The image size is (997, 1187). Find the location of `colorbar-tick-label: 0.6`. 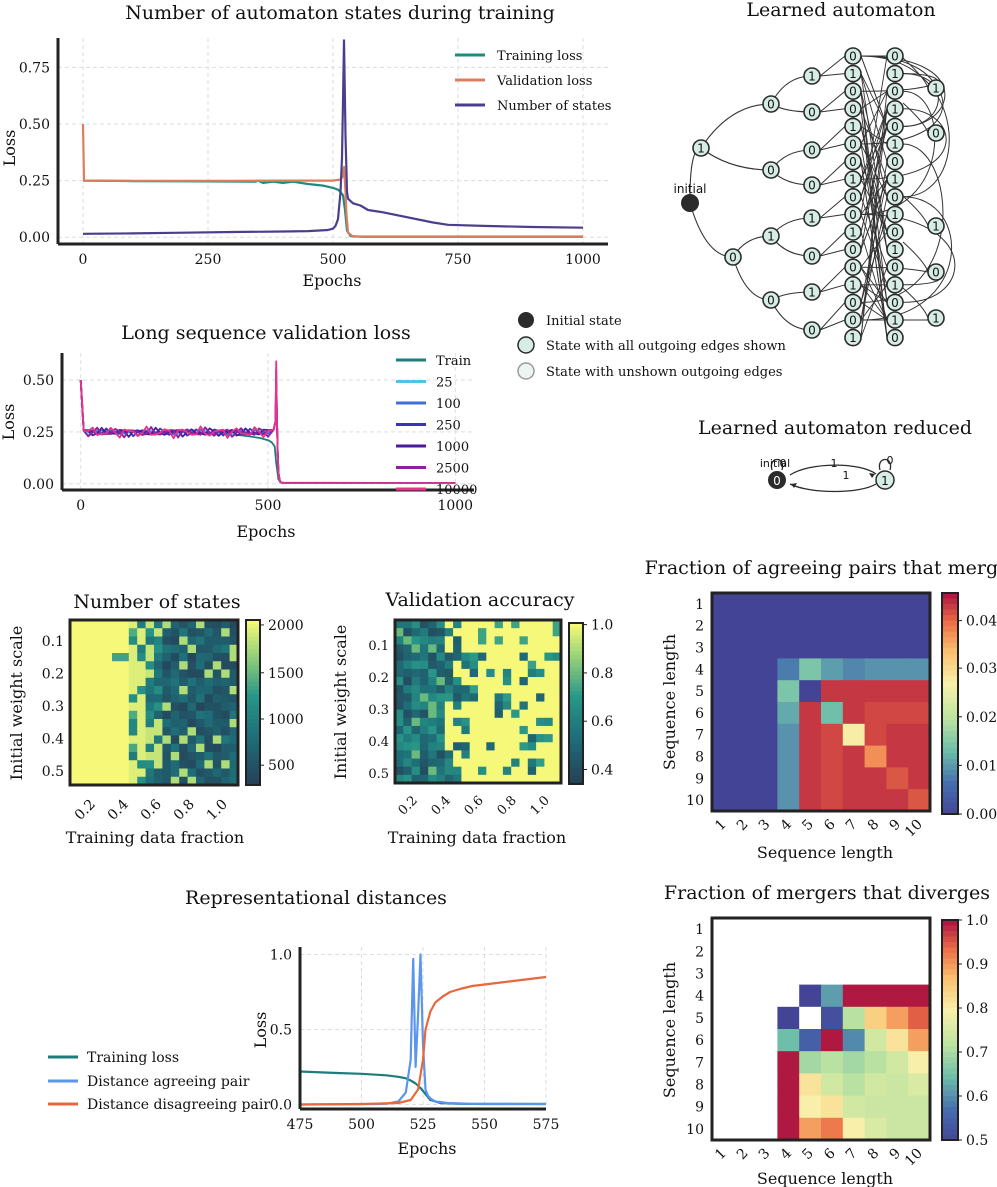

colorbar-tick-label: 0.6 is located at coordinates (602, 722).